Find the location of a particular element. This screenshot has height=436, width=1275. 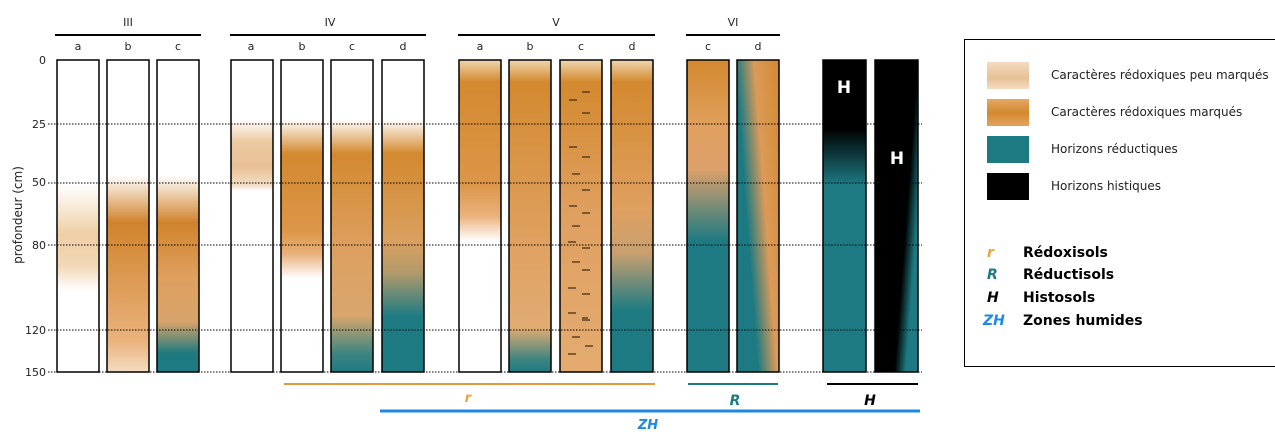

class-label-r: r is located at coordinates (469, 398).